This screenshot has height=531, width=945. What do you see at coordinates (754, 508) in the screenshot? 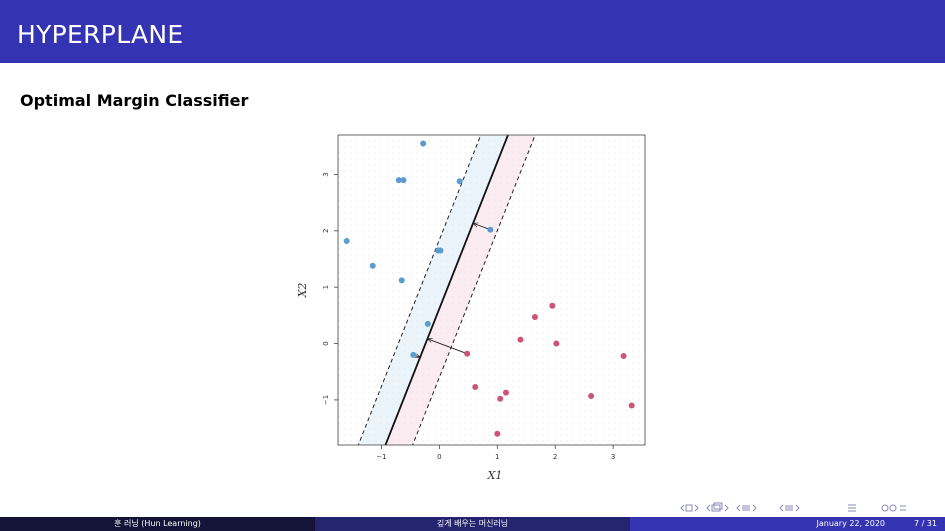
I see `section-next-icon` at bounding box center [754, 508].